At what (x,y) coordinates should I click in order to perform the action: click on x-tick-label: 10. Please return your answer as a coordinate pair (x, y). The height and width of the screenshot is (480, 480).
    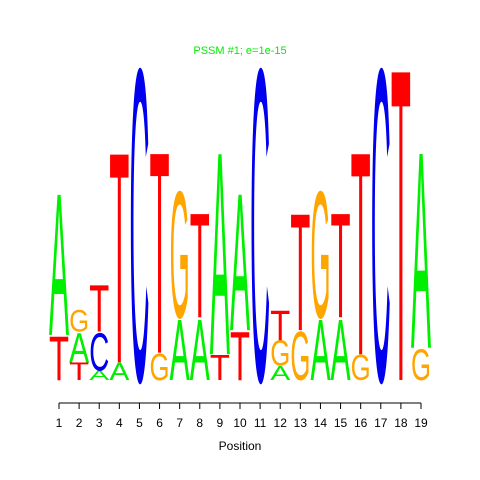
    Looking at the image, I should click on (240, 423).